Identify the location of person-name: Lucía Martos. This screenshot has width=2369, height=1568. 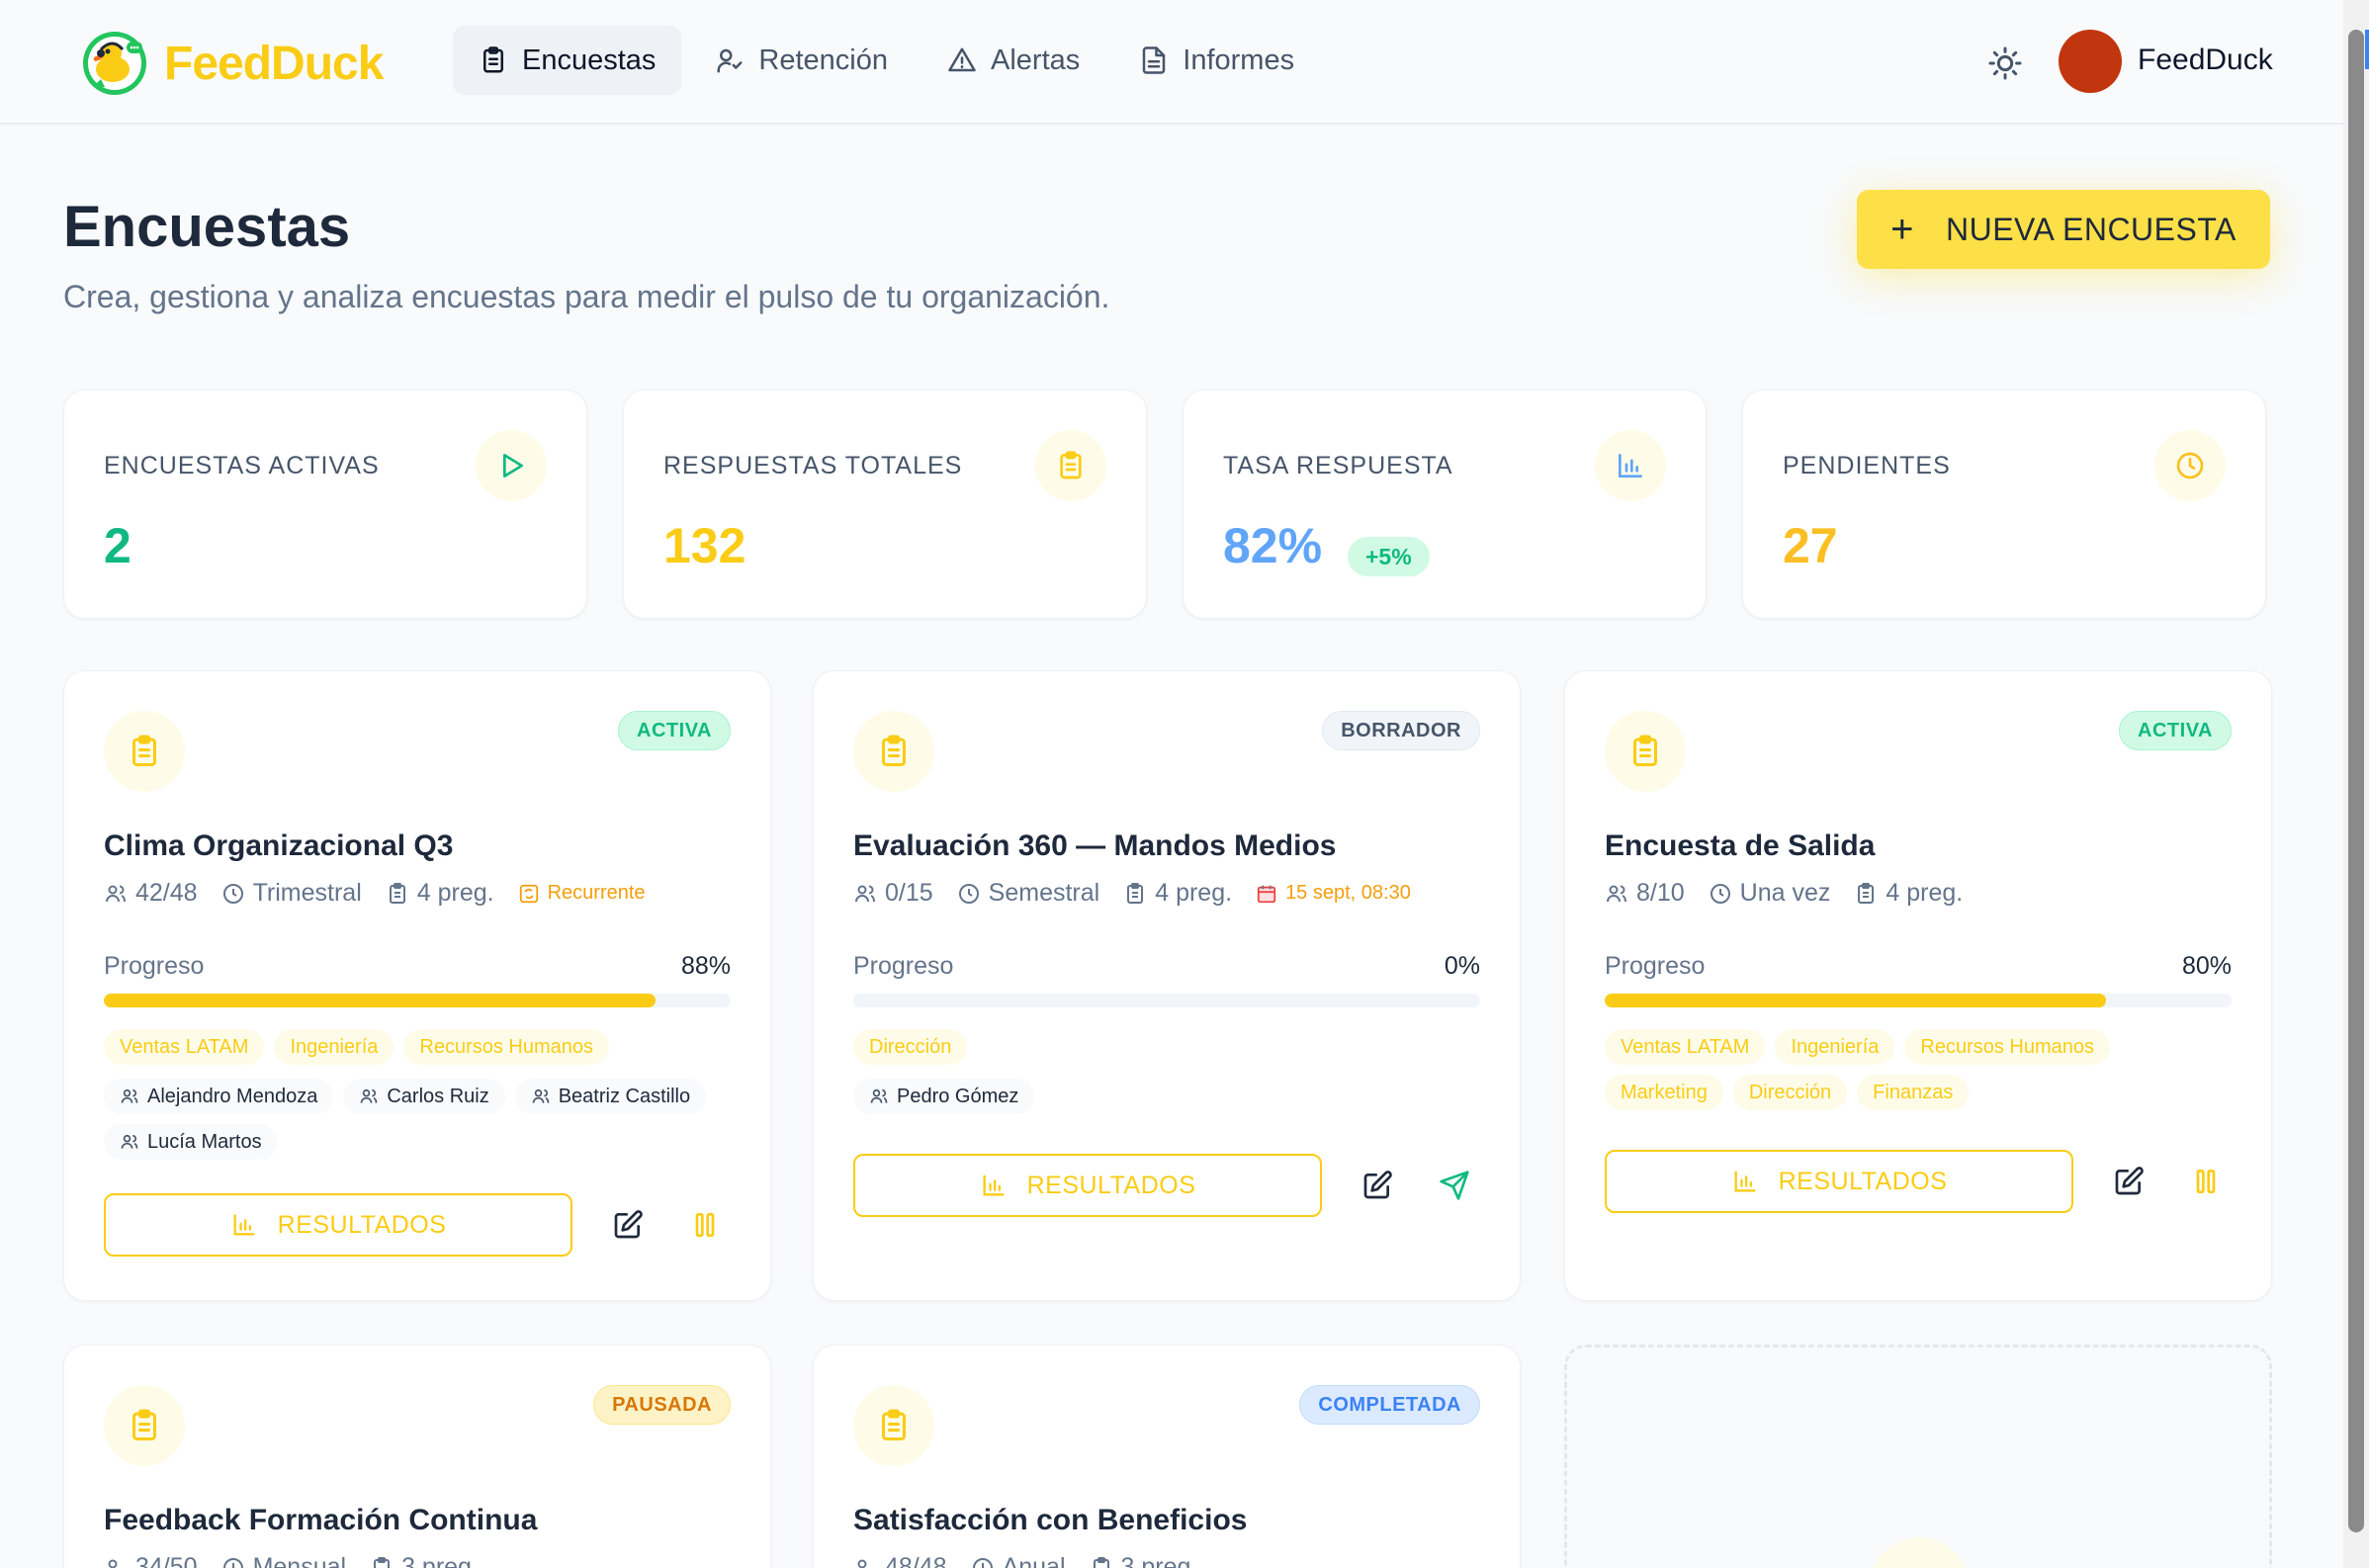
(205, 1142).